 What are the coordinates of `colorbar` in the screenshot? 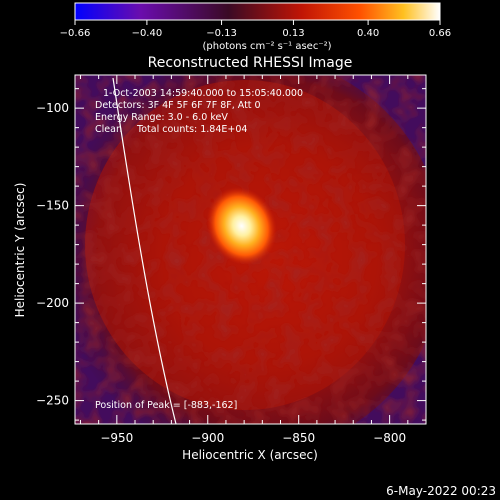 It's located at (257, 11).